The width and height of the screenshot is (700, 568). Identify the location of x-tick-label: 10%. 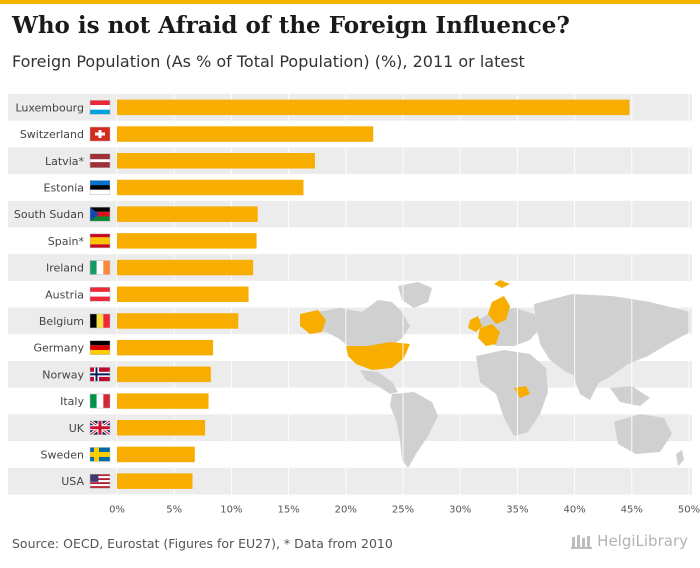
(231, 510).